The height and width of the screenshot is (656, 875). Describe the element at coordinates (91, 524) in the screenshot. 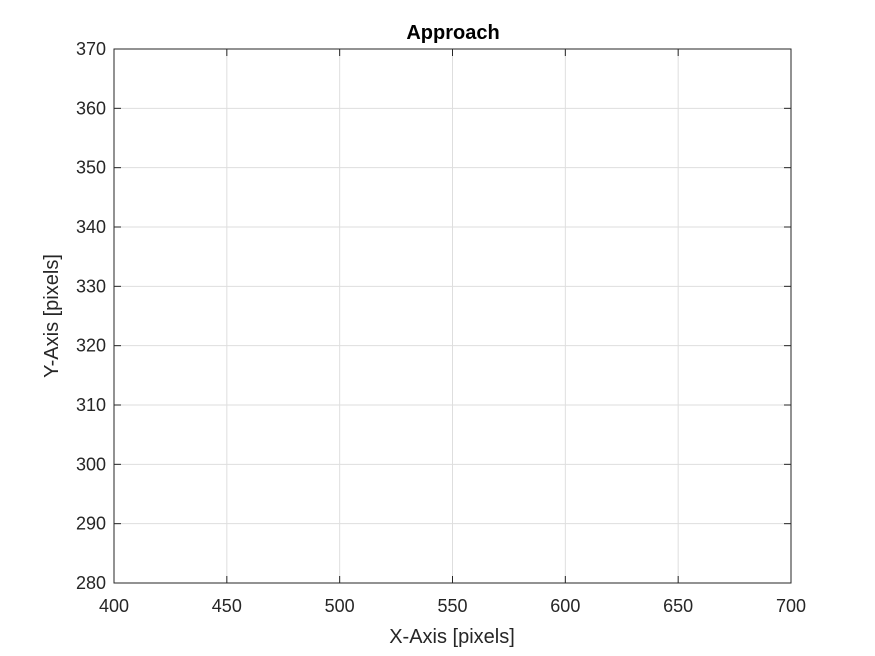

I see `y-tick-label: 290` at that location.